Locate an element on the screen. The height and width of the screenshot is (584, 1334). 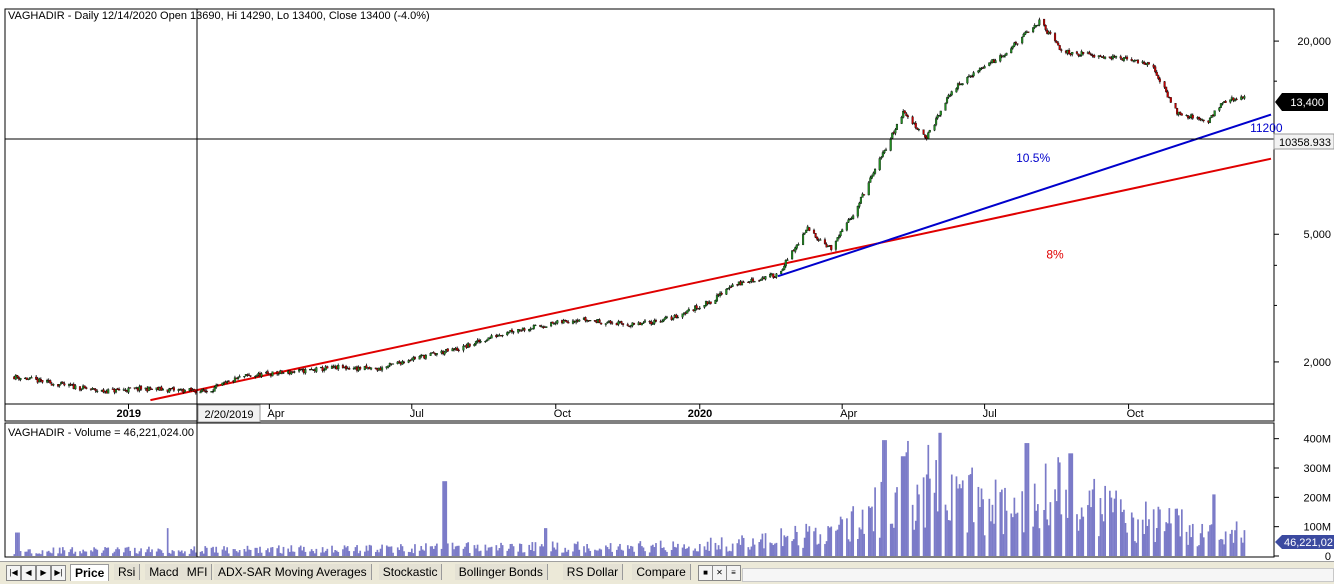
tab-macd: Macd is located at coordinates (164, 572).